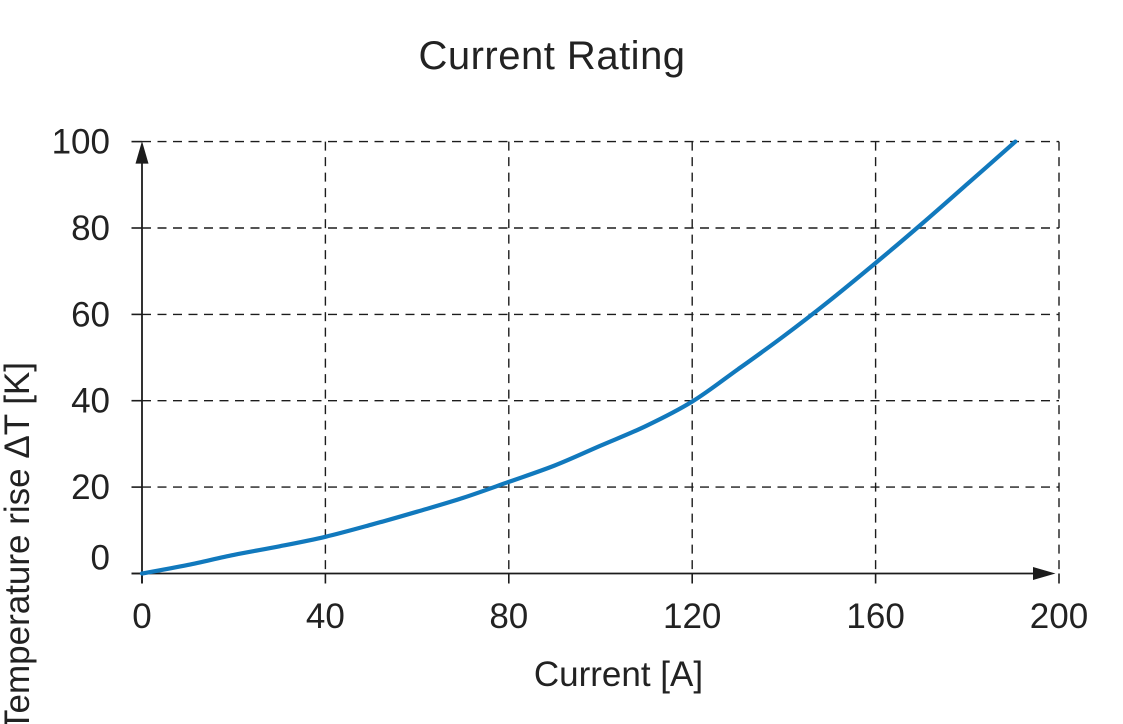 The image size is (1123, 724). Describe the element at coordinates (90, 487) in the screenshot. I see `y-tick-label-20: 20` at that location.